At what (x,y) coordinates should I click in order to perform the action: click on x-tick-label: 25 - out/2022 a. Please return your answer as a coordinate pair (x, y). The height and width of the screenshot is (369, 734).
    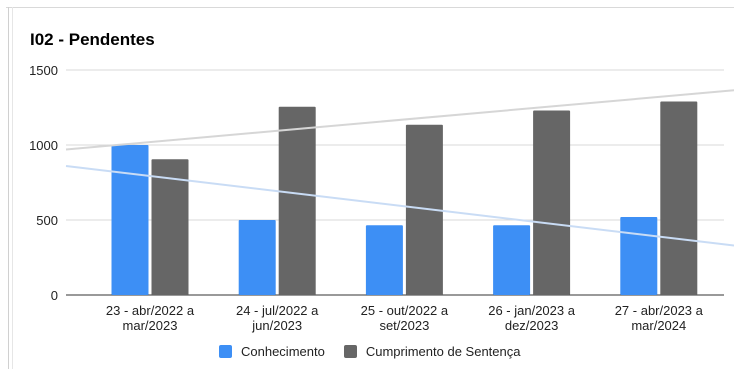
    Looking at the image, I should click on (405, 310).